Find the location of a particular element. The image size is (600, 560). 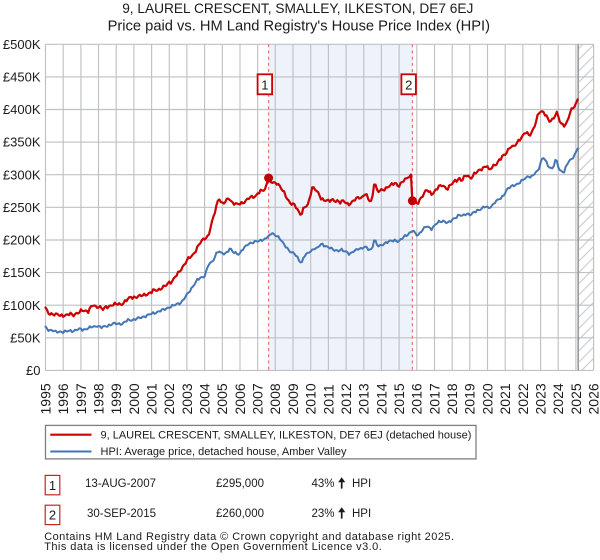

svg-text: 2016 is located at coordinates (417, 398).